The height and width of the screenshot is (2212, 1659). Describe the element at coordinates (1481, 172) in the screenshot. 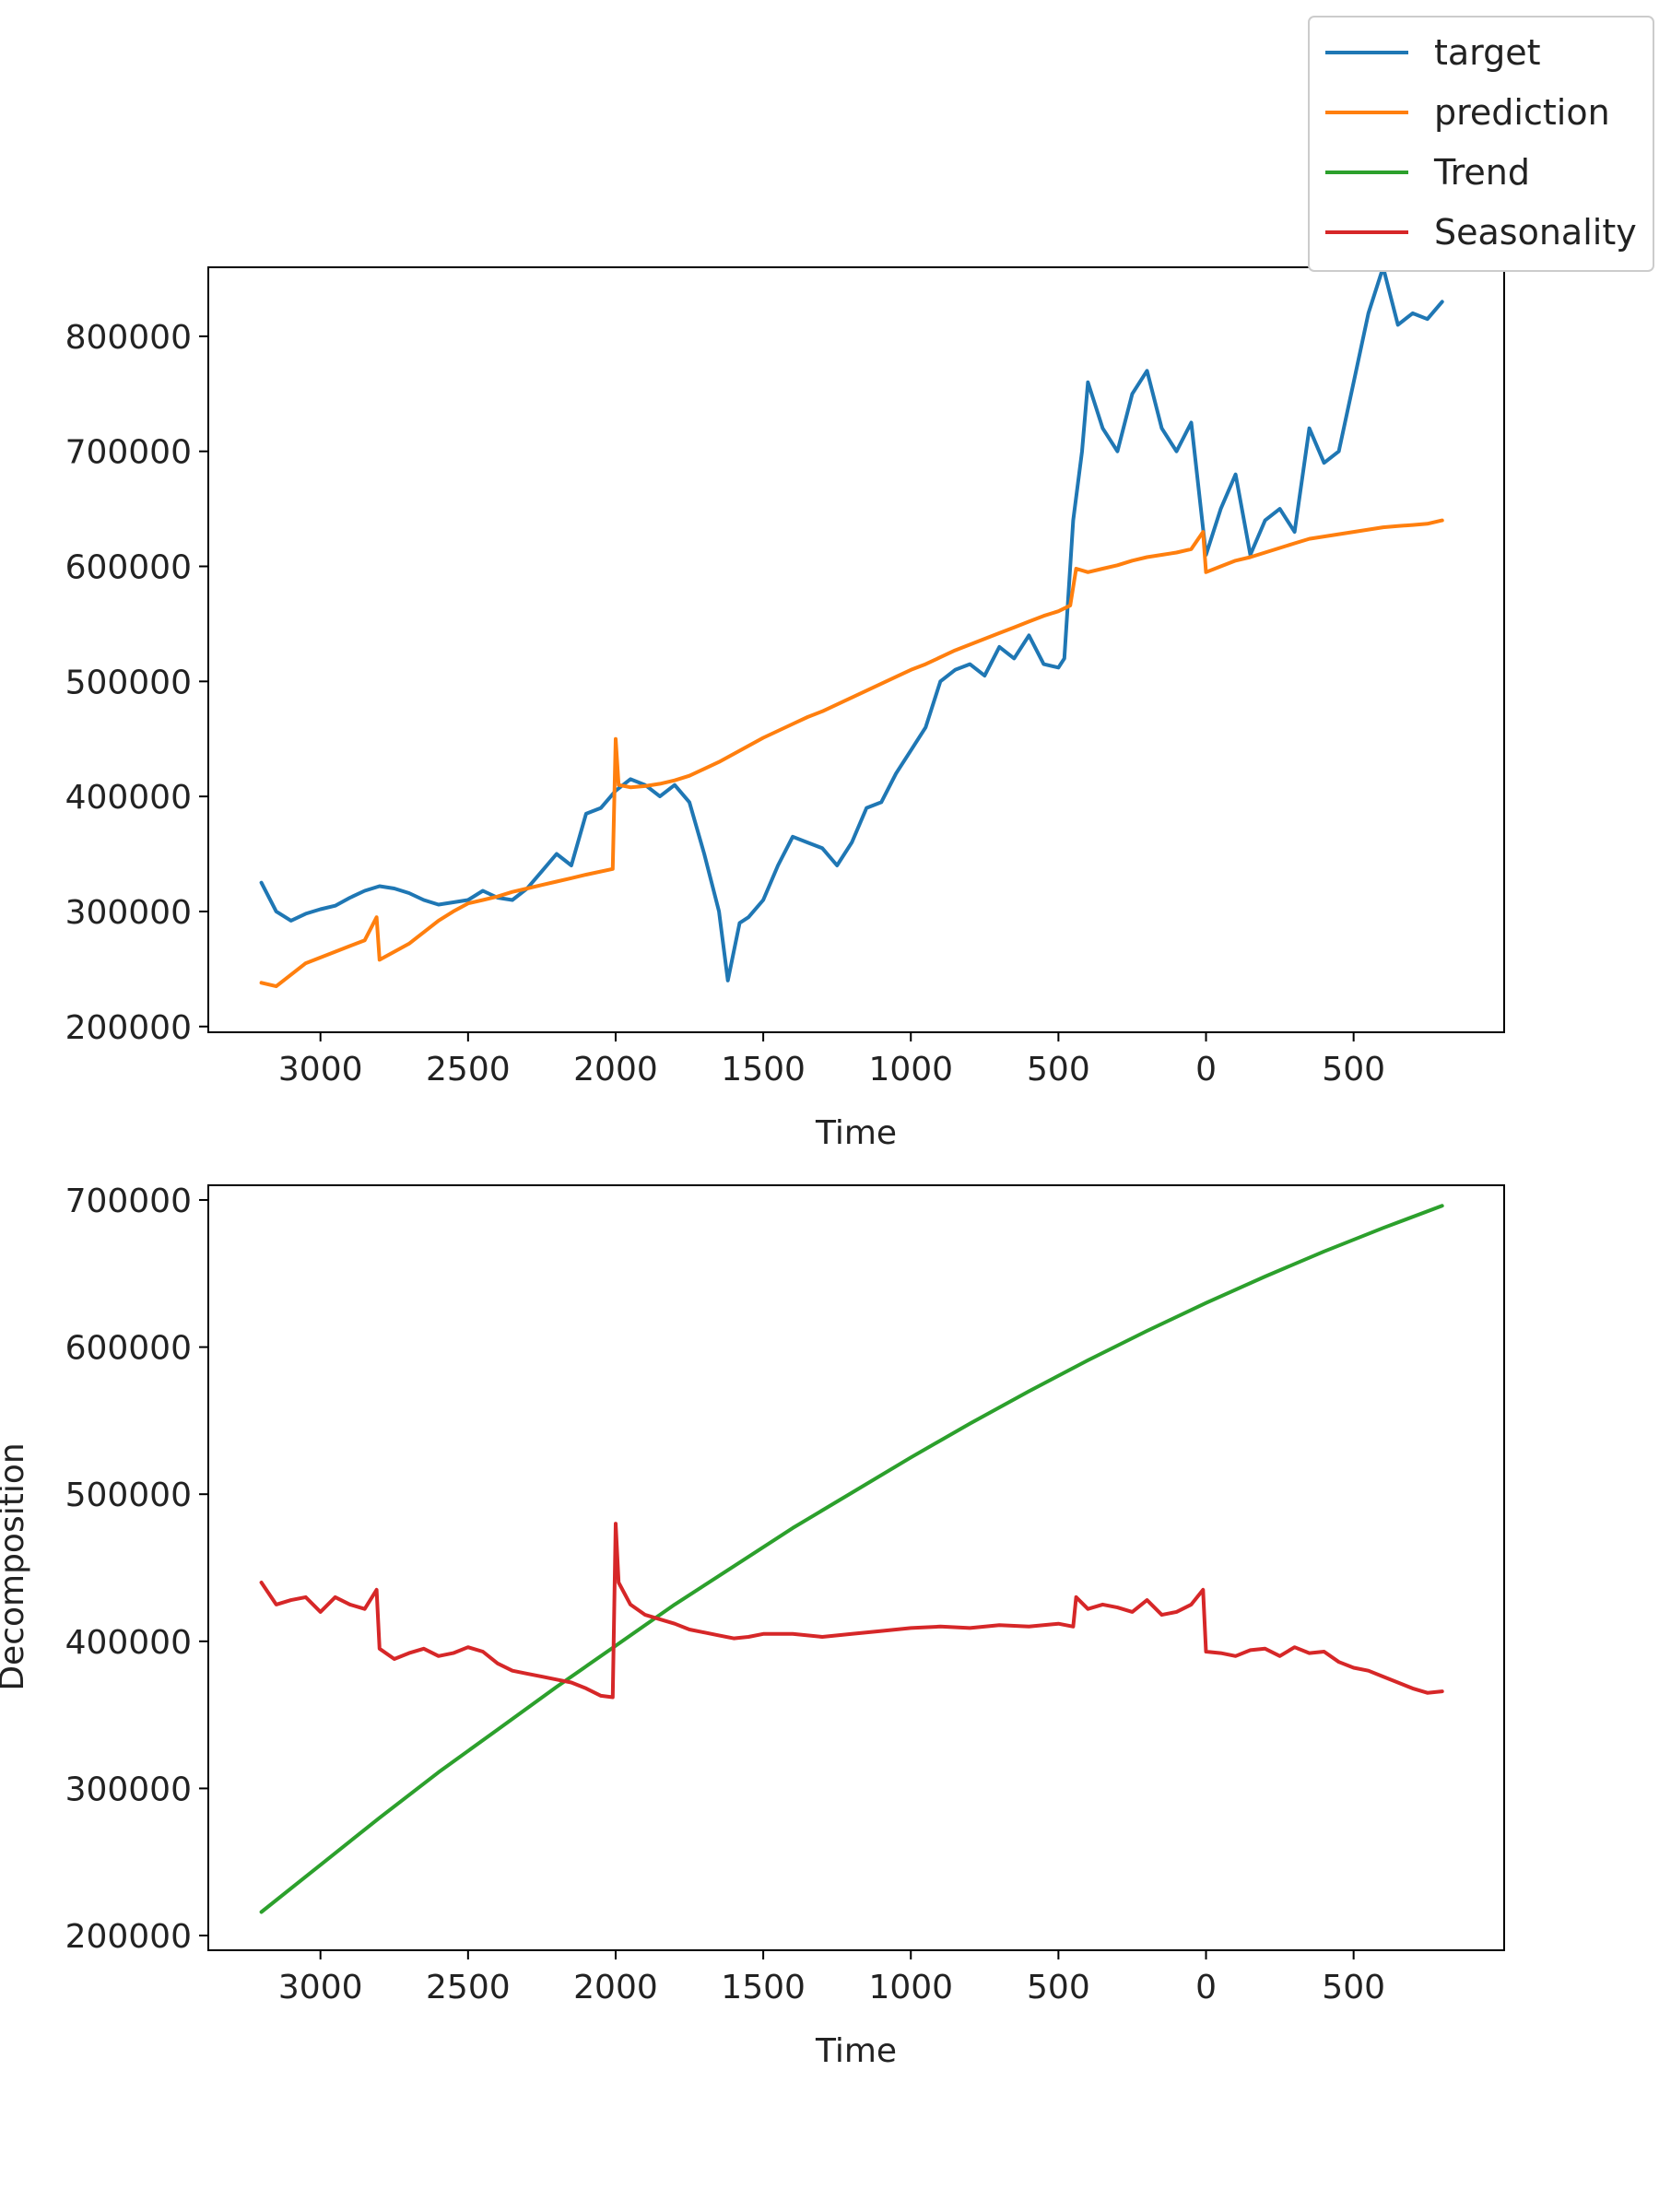

I see `legend-label-trend: Trend` at that location.